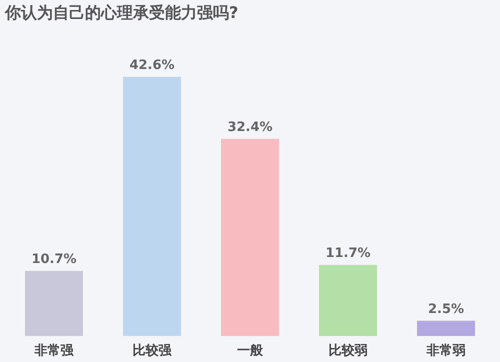 The height and width of the screenshot is (362, 500). What do you see at coordinates (54, 351) in the screenshot?
I see `x-tick-label: 非常强` at bounding box center [54, 351].